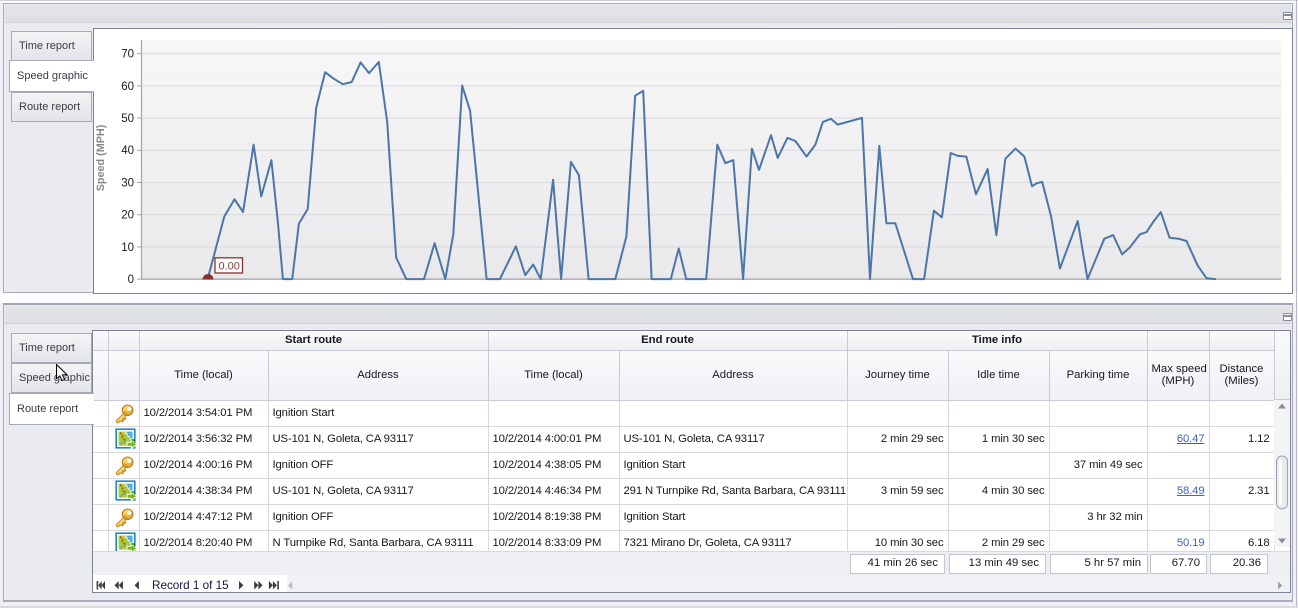  What do you see at coordinates (127, 216) in the screenshot?
I see `svg-text: 20` at bounding box center [127, 216].